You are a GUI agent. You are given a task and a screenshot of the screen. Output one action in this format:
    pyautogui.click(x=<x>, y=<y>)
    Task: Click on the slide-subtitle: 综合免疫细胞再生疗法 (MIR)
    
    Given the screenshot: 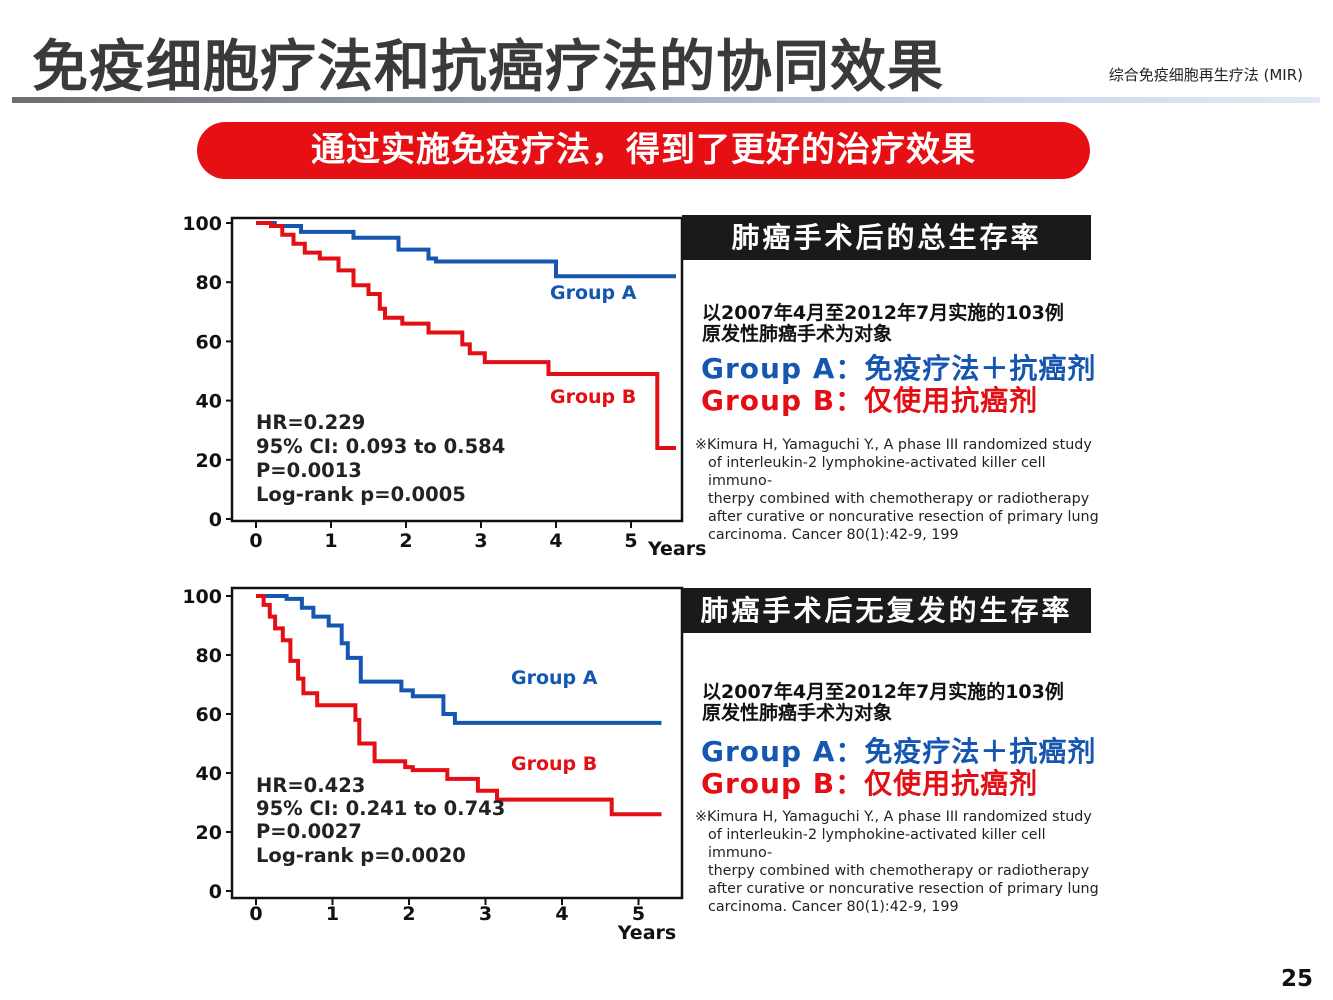 What is the action you would take?
    pyautogui.click(x=1205, y=75)
    